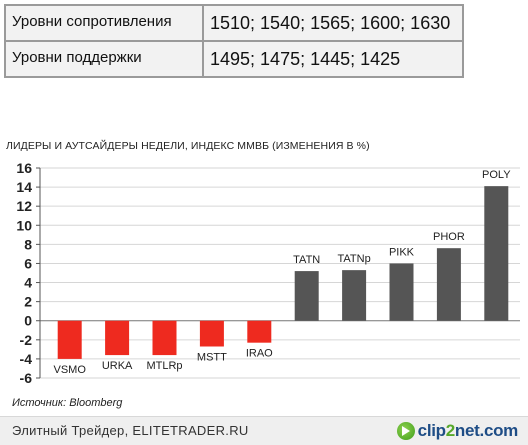  Describe the element at coordinates (306, 260) in the screenshot. I see `category-label: TATN` at that location.